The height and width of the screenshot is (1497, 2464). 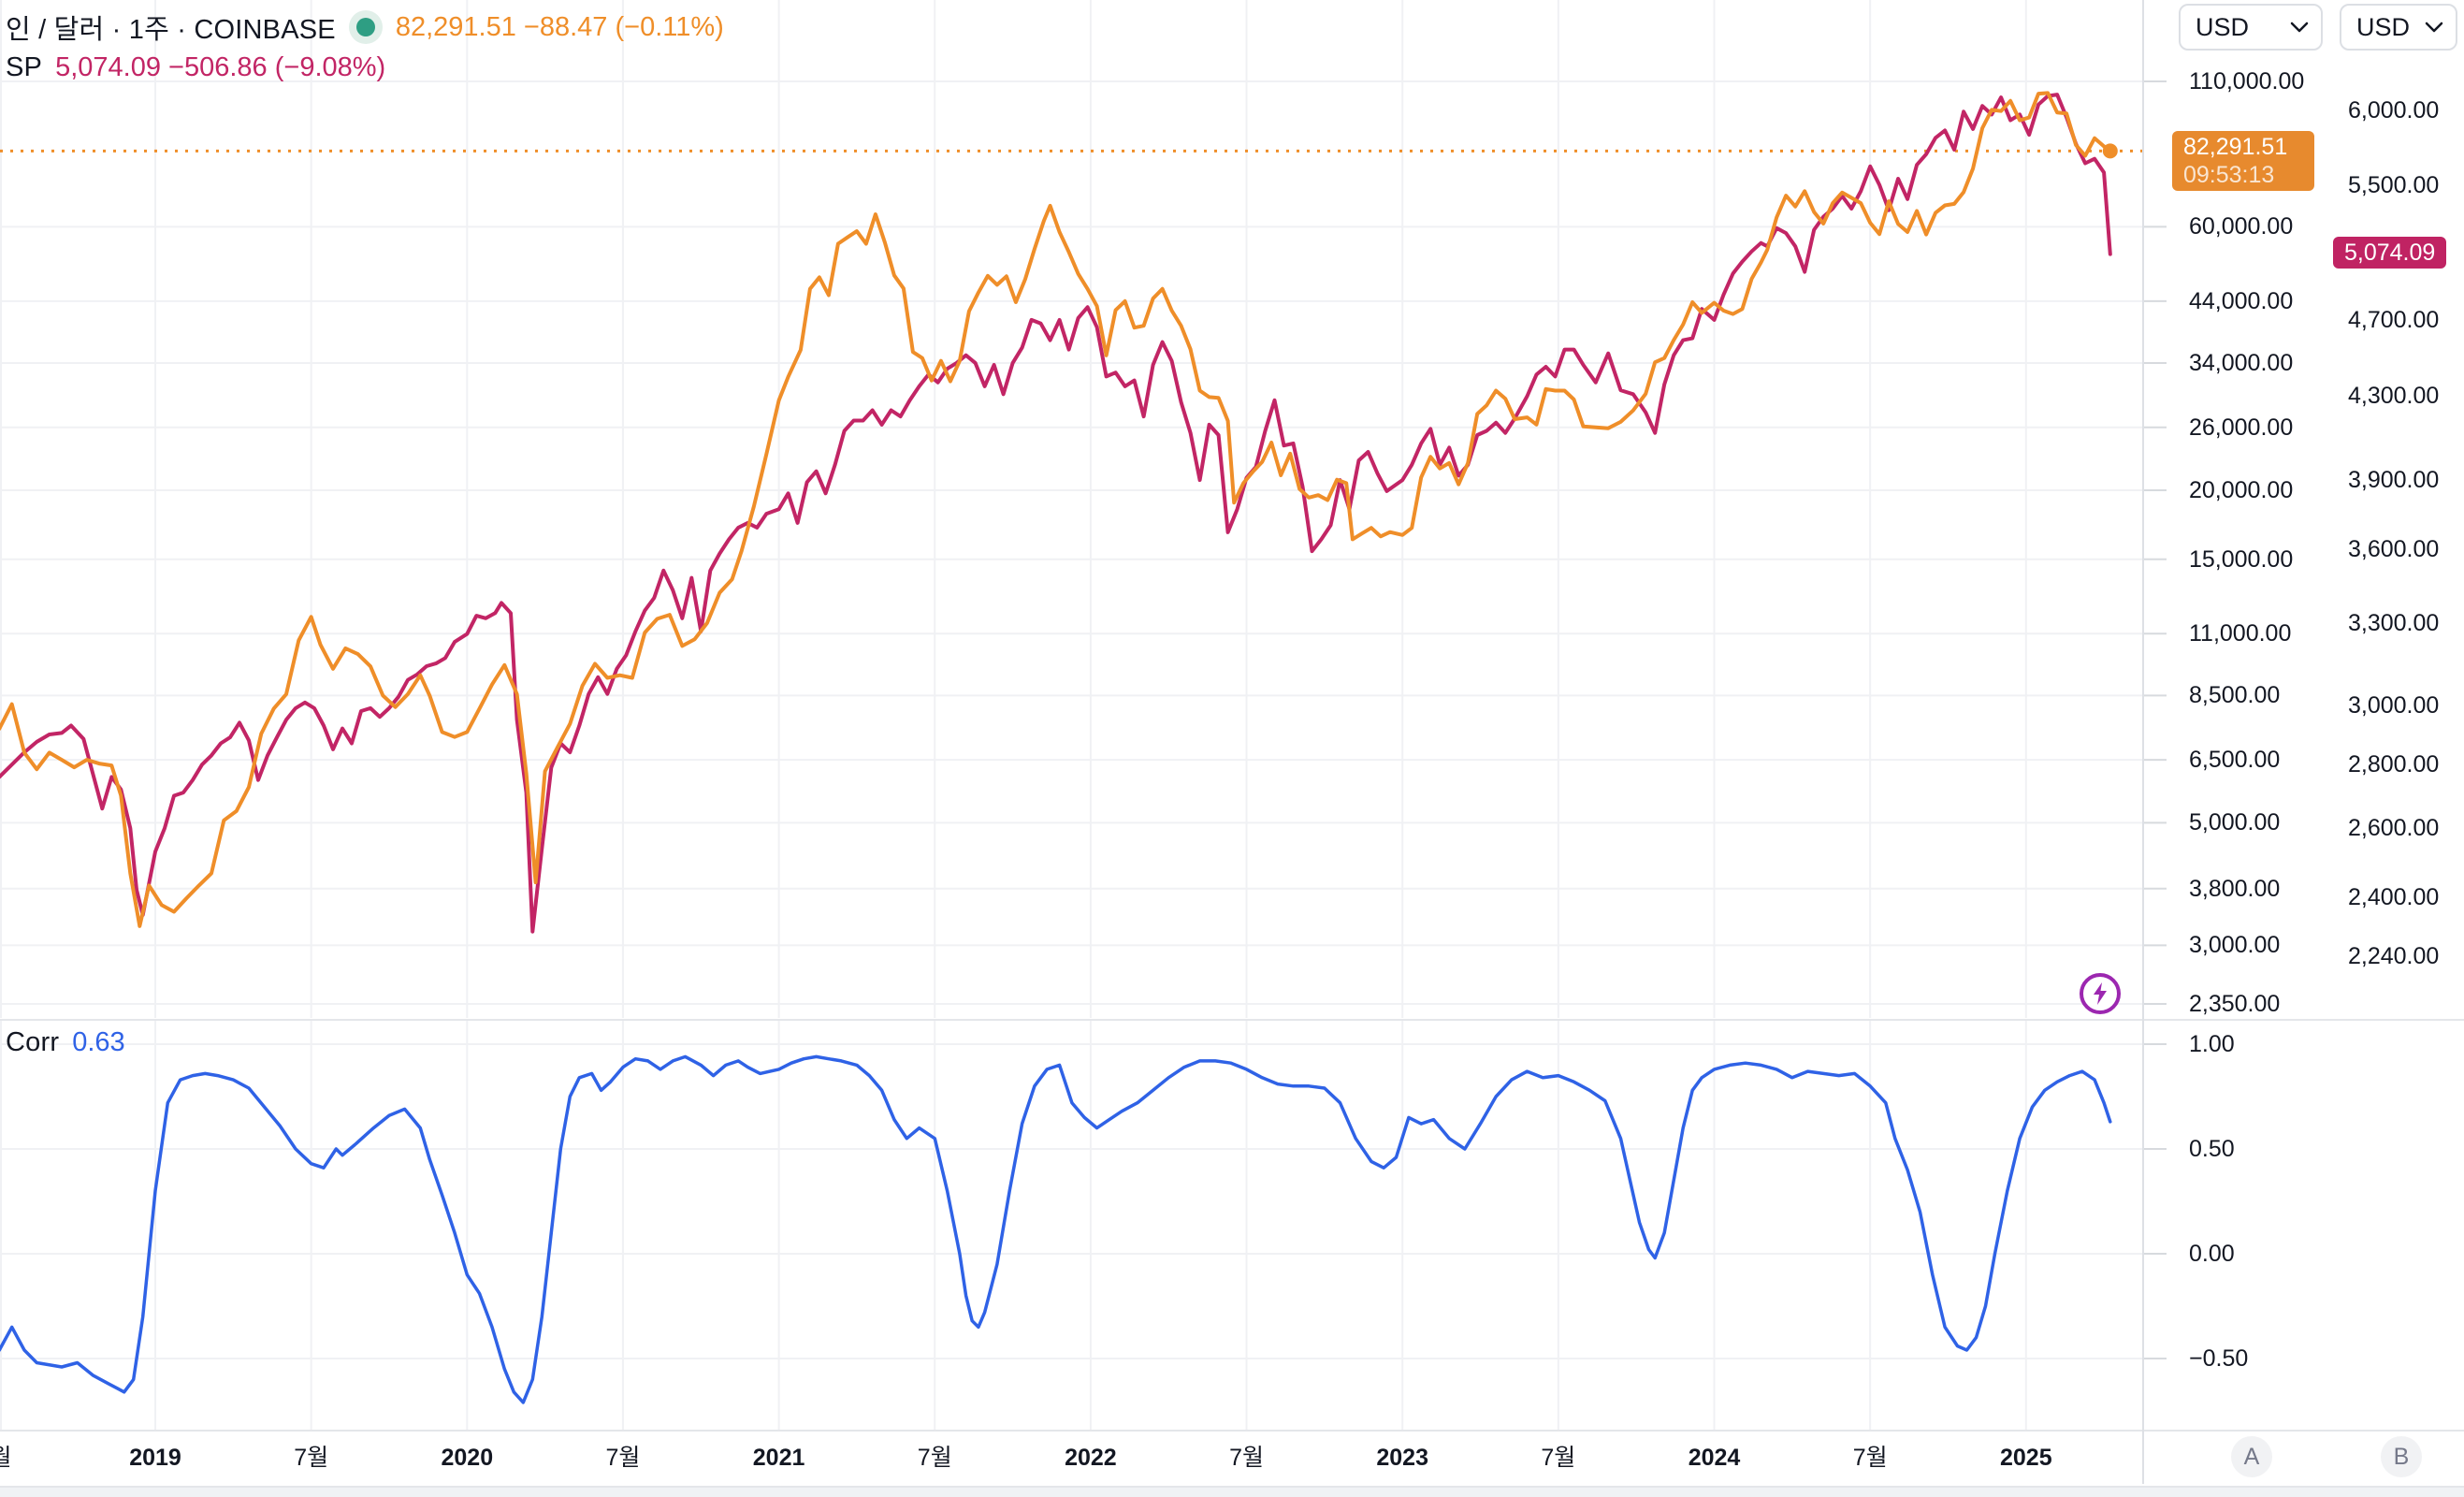 I want to click on price-tick-label-a: 110,000.00, so click(x=2247, y=81).